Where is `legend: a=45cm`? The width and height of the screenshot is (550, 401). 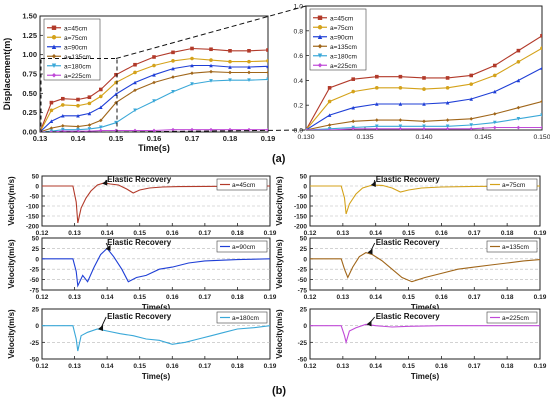
legend: a=45cm is located at coordinates (242, 184).